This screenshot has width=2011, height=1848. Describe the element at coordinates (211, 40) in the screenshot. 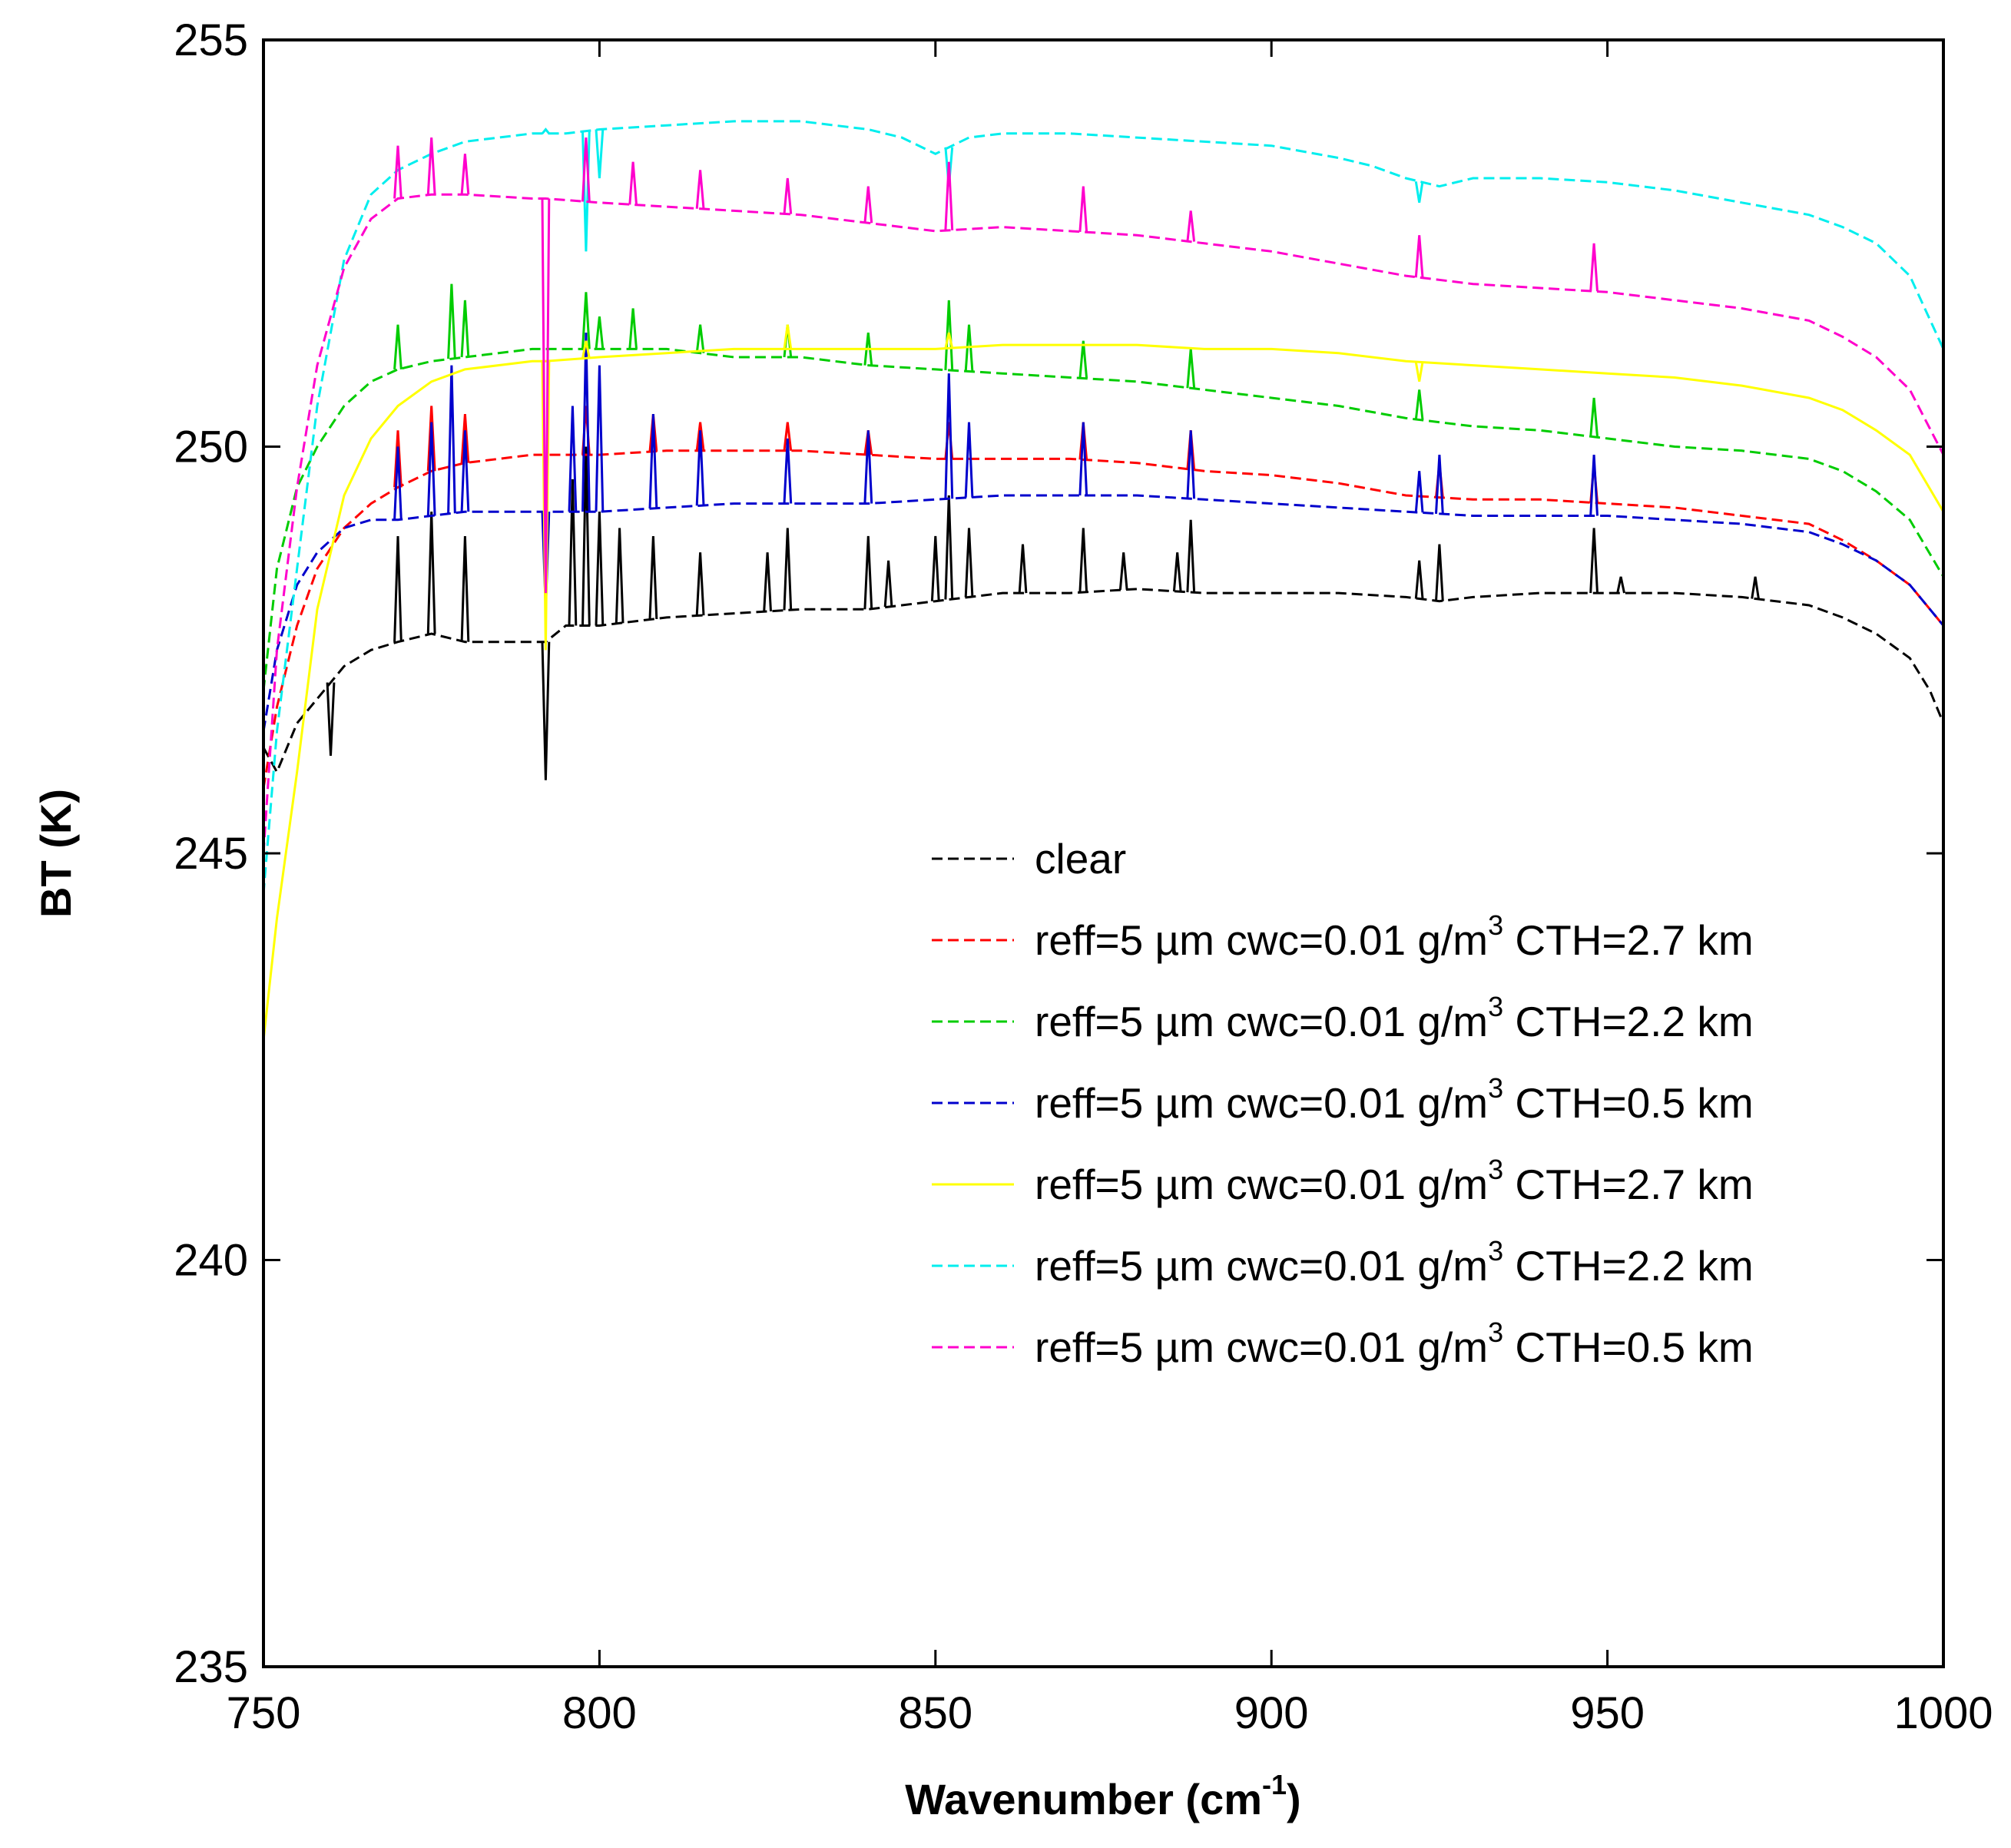

I see `y-tick-label: 255` at that location.